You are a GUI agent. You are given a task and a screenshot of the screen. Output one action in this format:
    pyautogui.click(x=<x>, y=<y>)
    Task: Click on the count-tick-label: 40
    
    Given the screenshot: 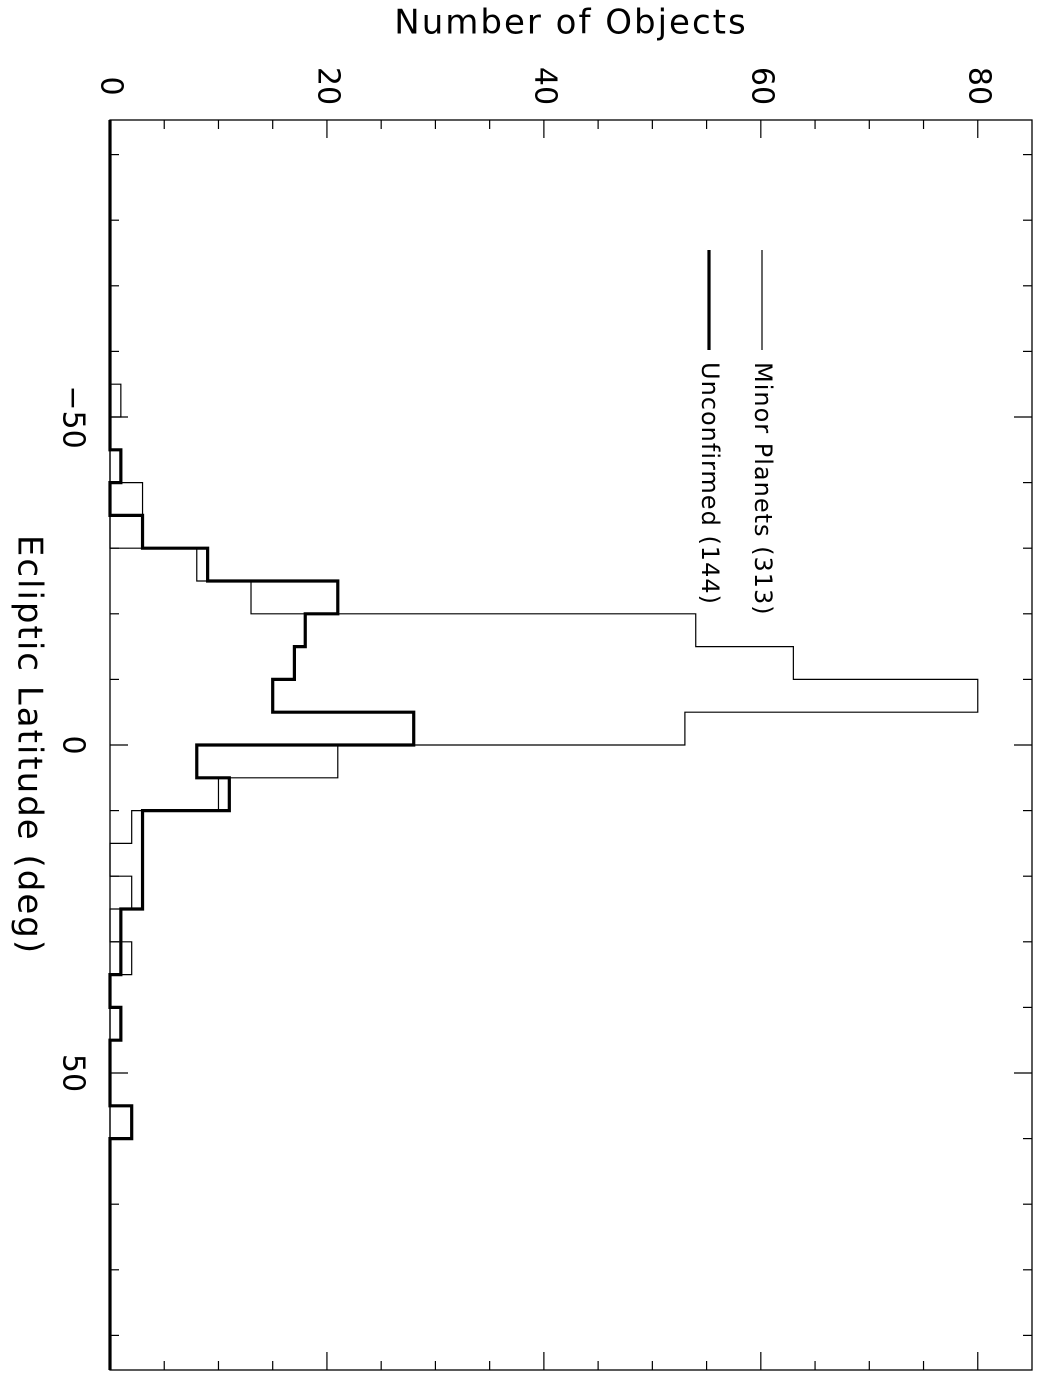 What is the action you would take?
    pyautogui.click(x=544, y=86)
    